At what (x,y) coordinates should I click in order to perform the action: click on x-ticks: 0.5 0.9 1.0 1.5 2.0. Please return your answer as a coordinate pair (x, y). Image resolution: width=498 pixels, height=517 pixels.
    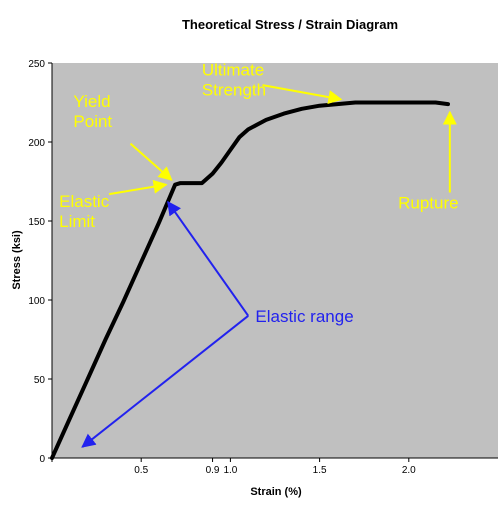
    Looking at the image, I should click on (233, 467).